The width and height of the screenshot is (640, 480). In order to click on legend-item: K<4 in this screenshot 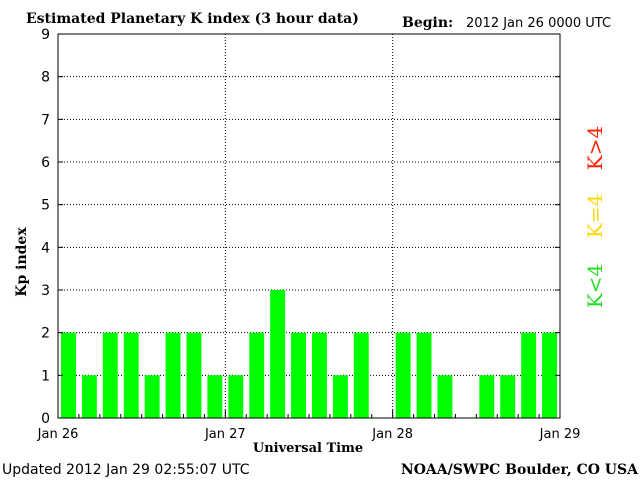, I will do `click(595, 286)`.